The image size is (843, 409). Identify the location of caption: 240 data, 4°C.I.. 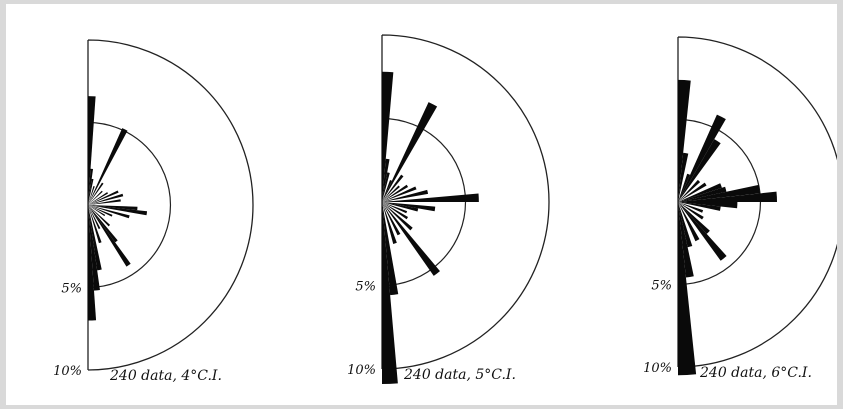
(165, 376).